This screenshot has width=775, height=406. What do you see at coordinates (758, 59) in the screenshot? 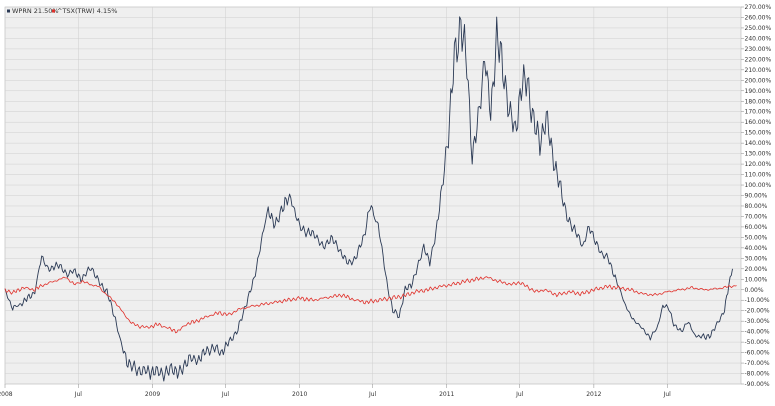
I see `y-tick-label: 220.00%` at bounding box center [758, 59].